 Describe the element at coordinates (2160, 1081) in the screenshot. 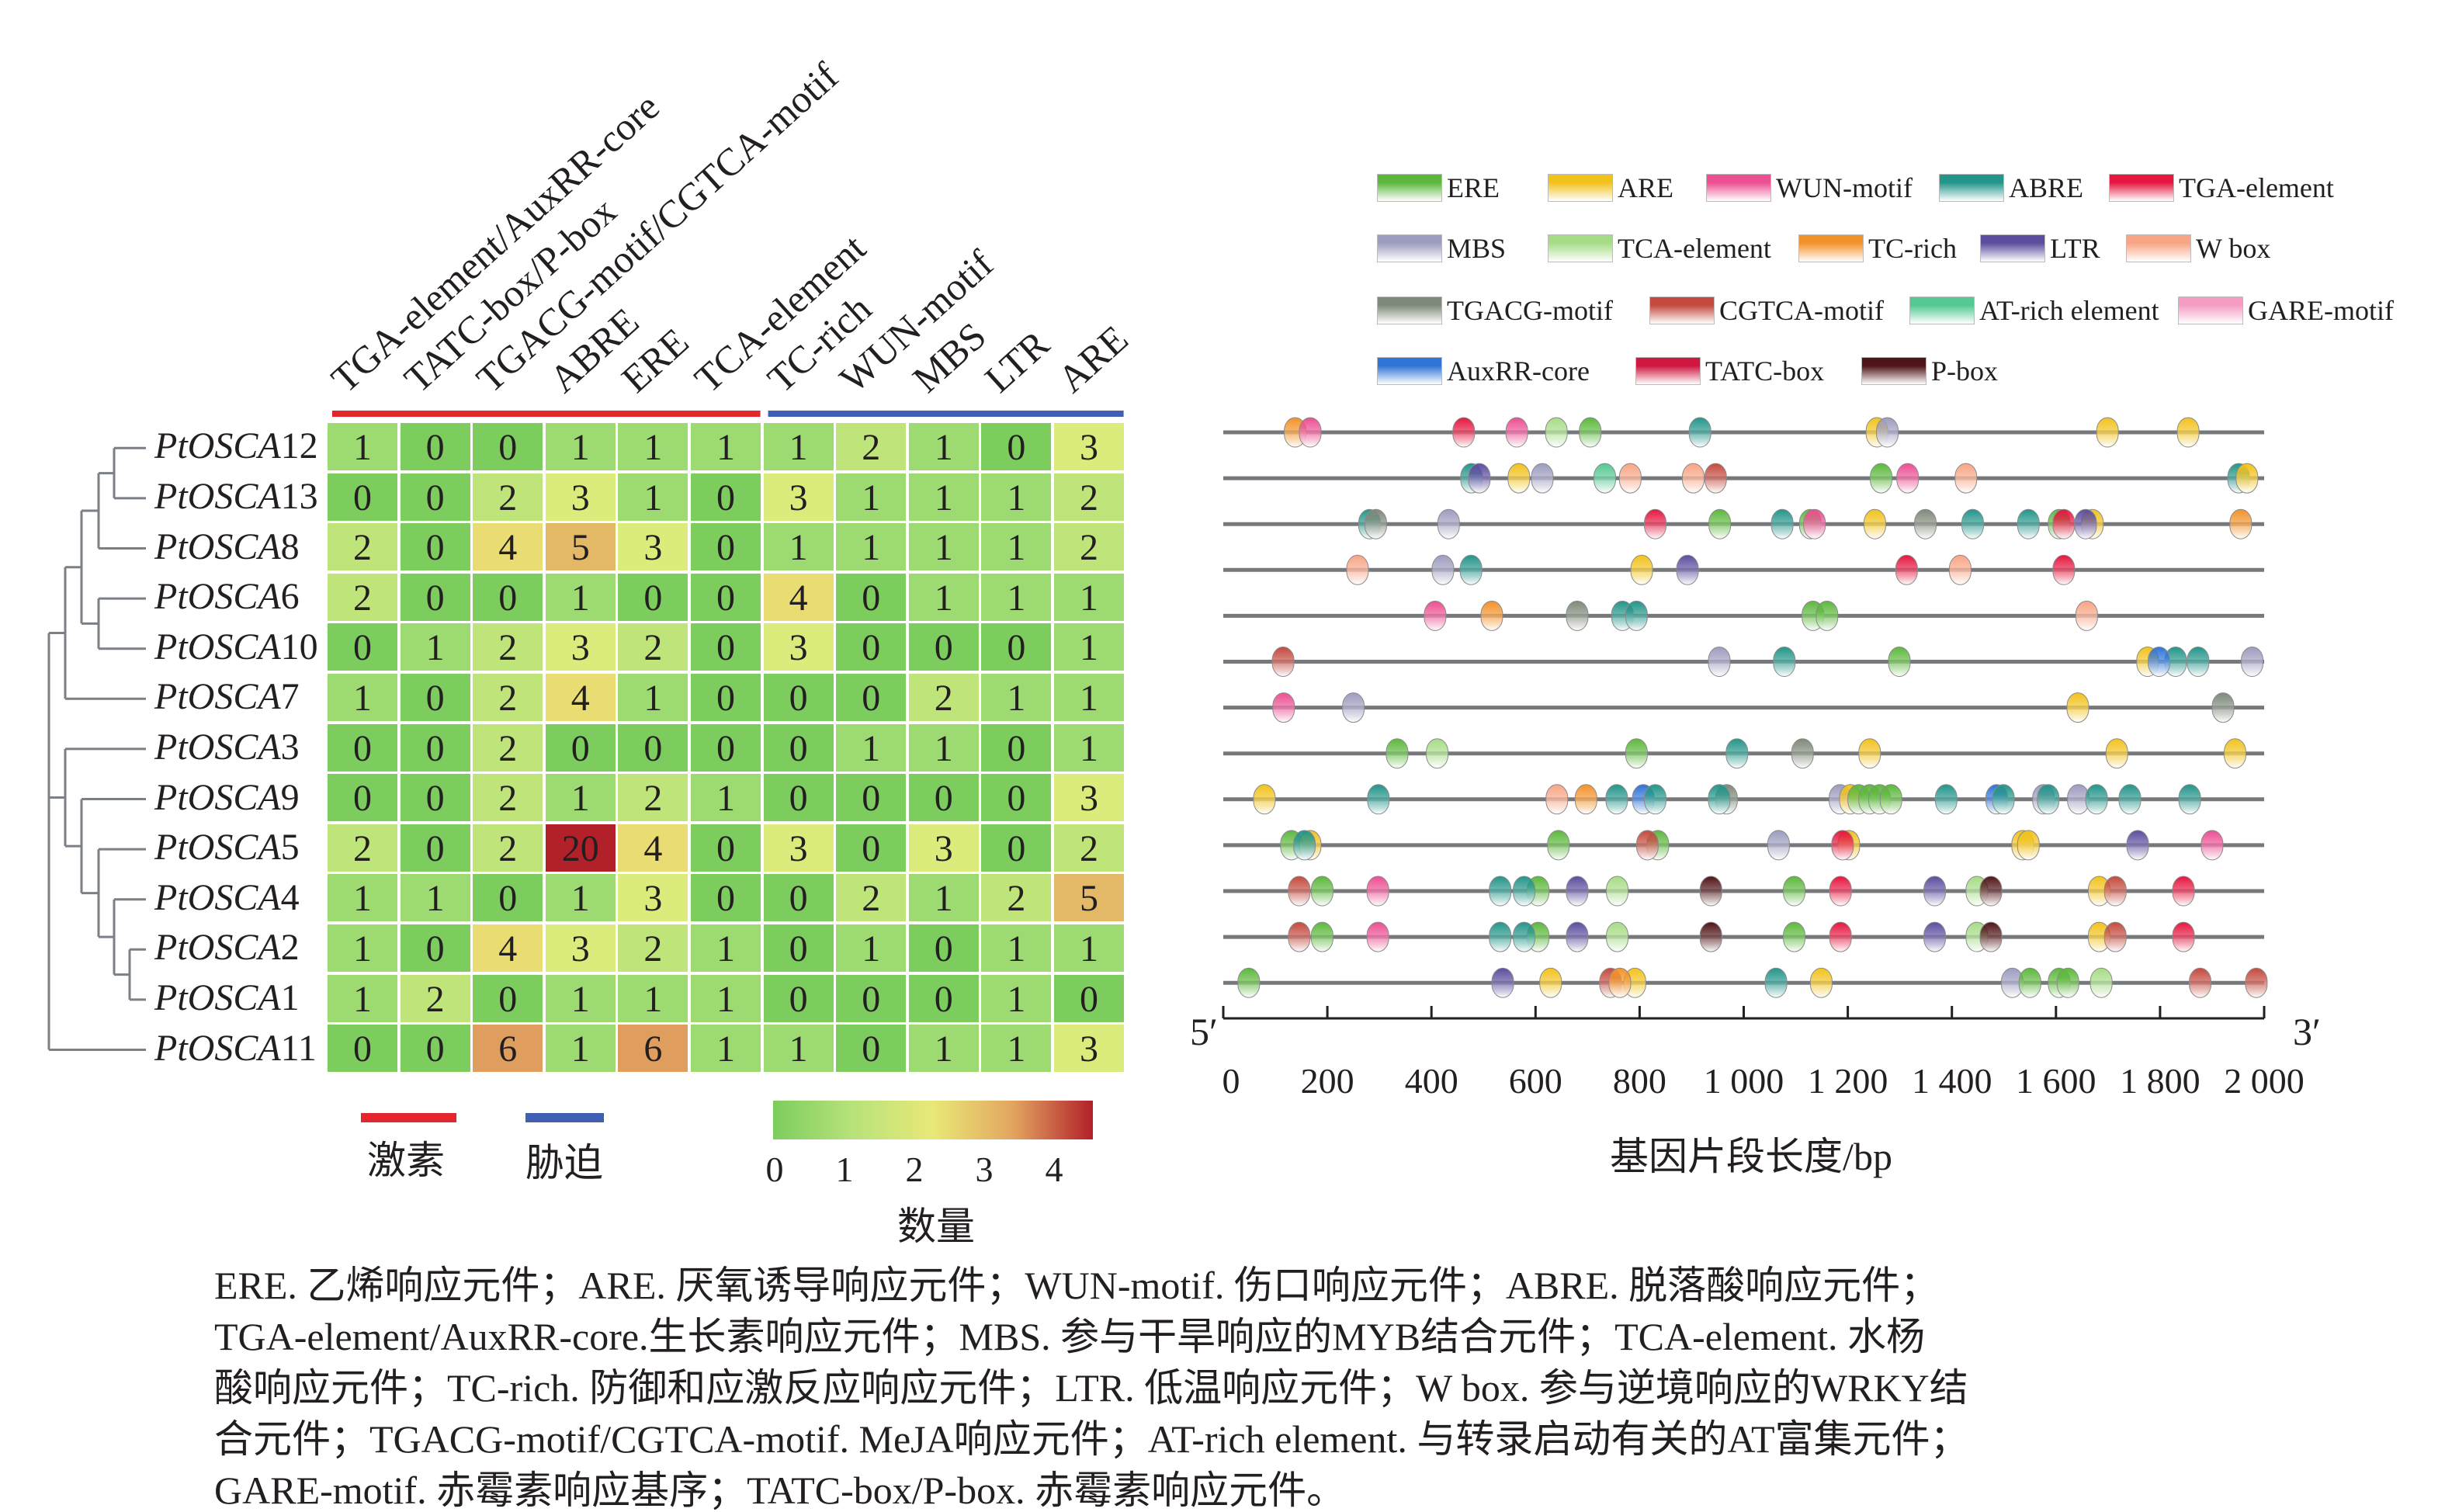

I see `x-tick-label: 1 800` at that location.